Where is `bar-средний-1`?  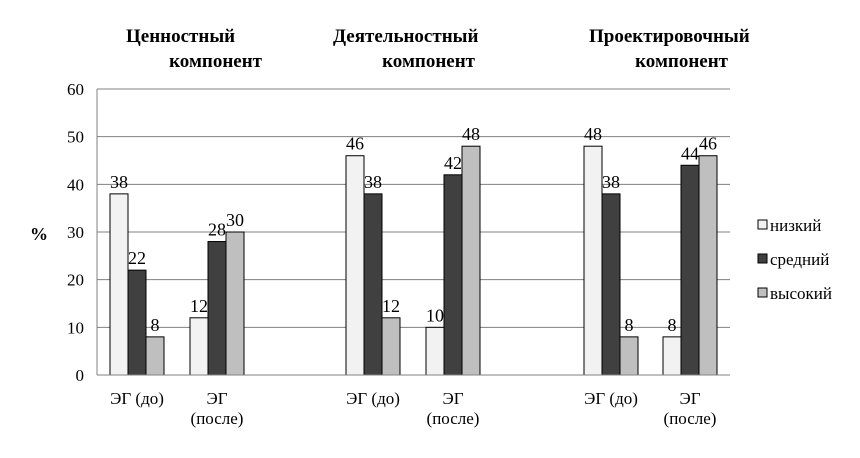 bar-средний-1 is located at coordinates (217, 308).